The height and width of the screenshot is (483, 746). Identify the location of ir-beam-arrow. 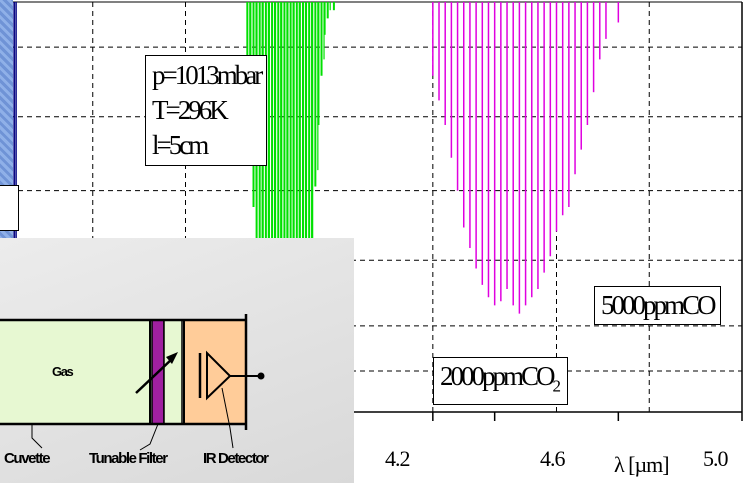
(154, 375).